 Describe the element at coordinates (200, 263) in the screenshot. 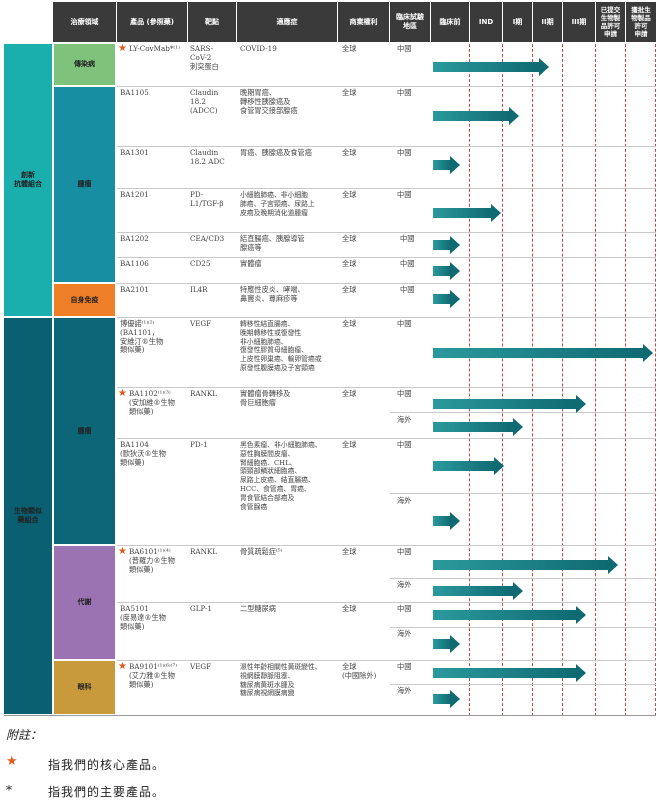

I see `target: CD25` at that location.